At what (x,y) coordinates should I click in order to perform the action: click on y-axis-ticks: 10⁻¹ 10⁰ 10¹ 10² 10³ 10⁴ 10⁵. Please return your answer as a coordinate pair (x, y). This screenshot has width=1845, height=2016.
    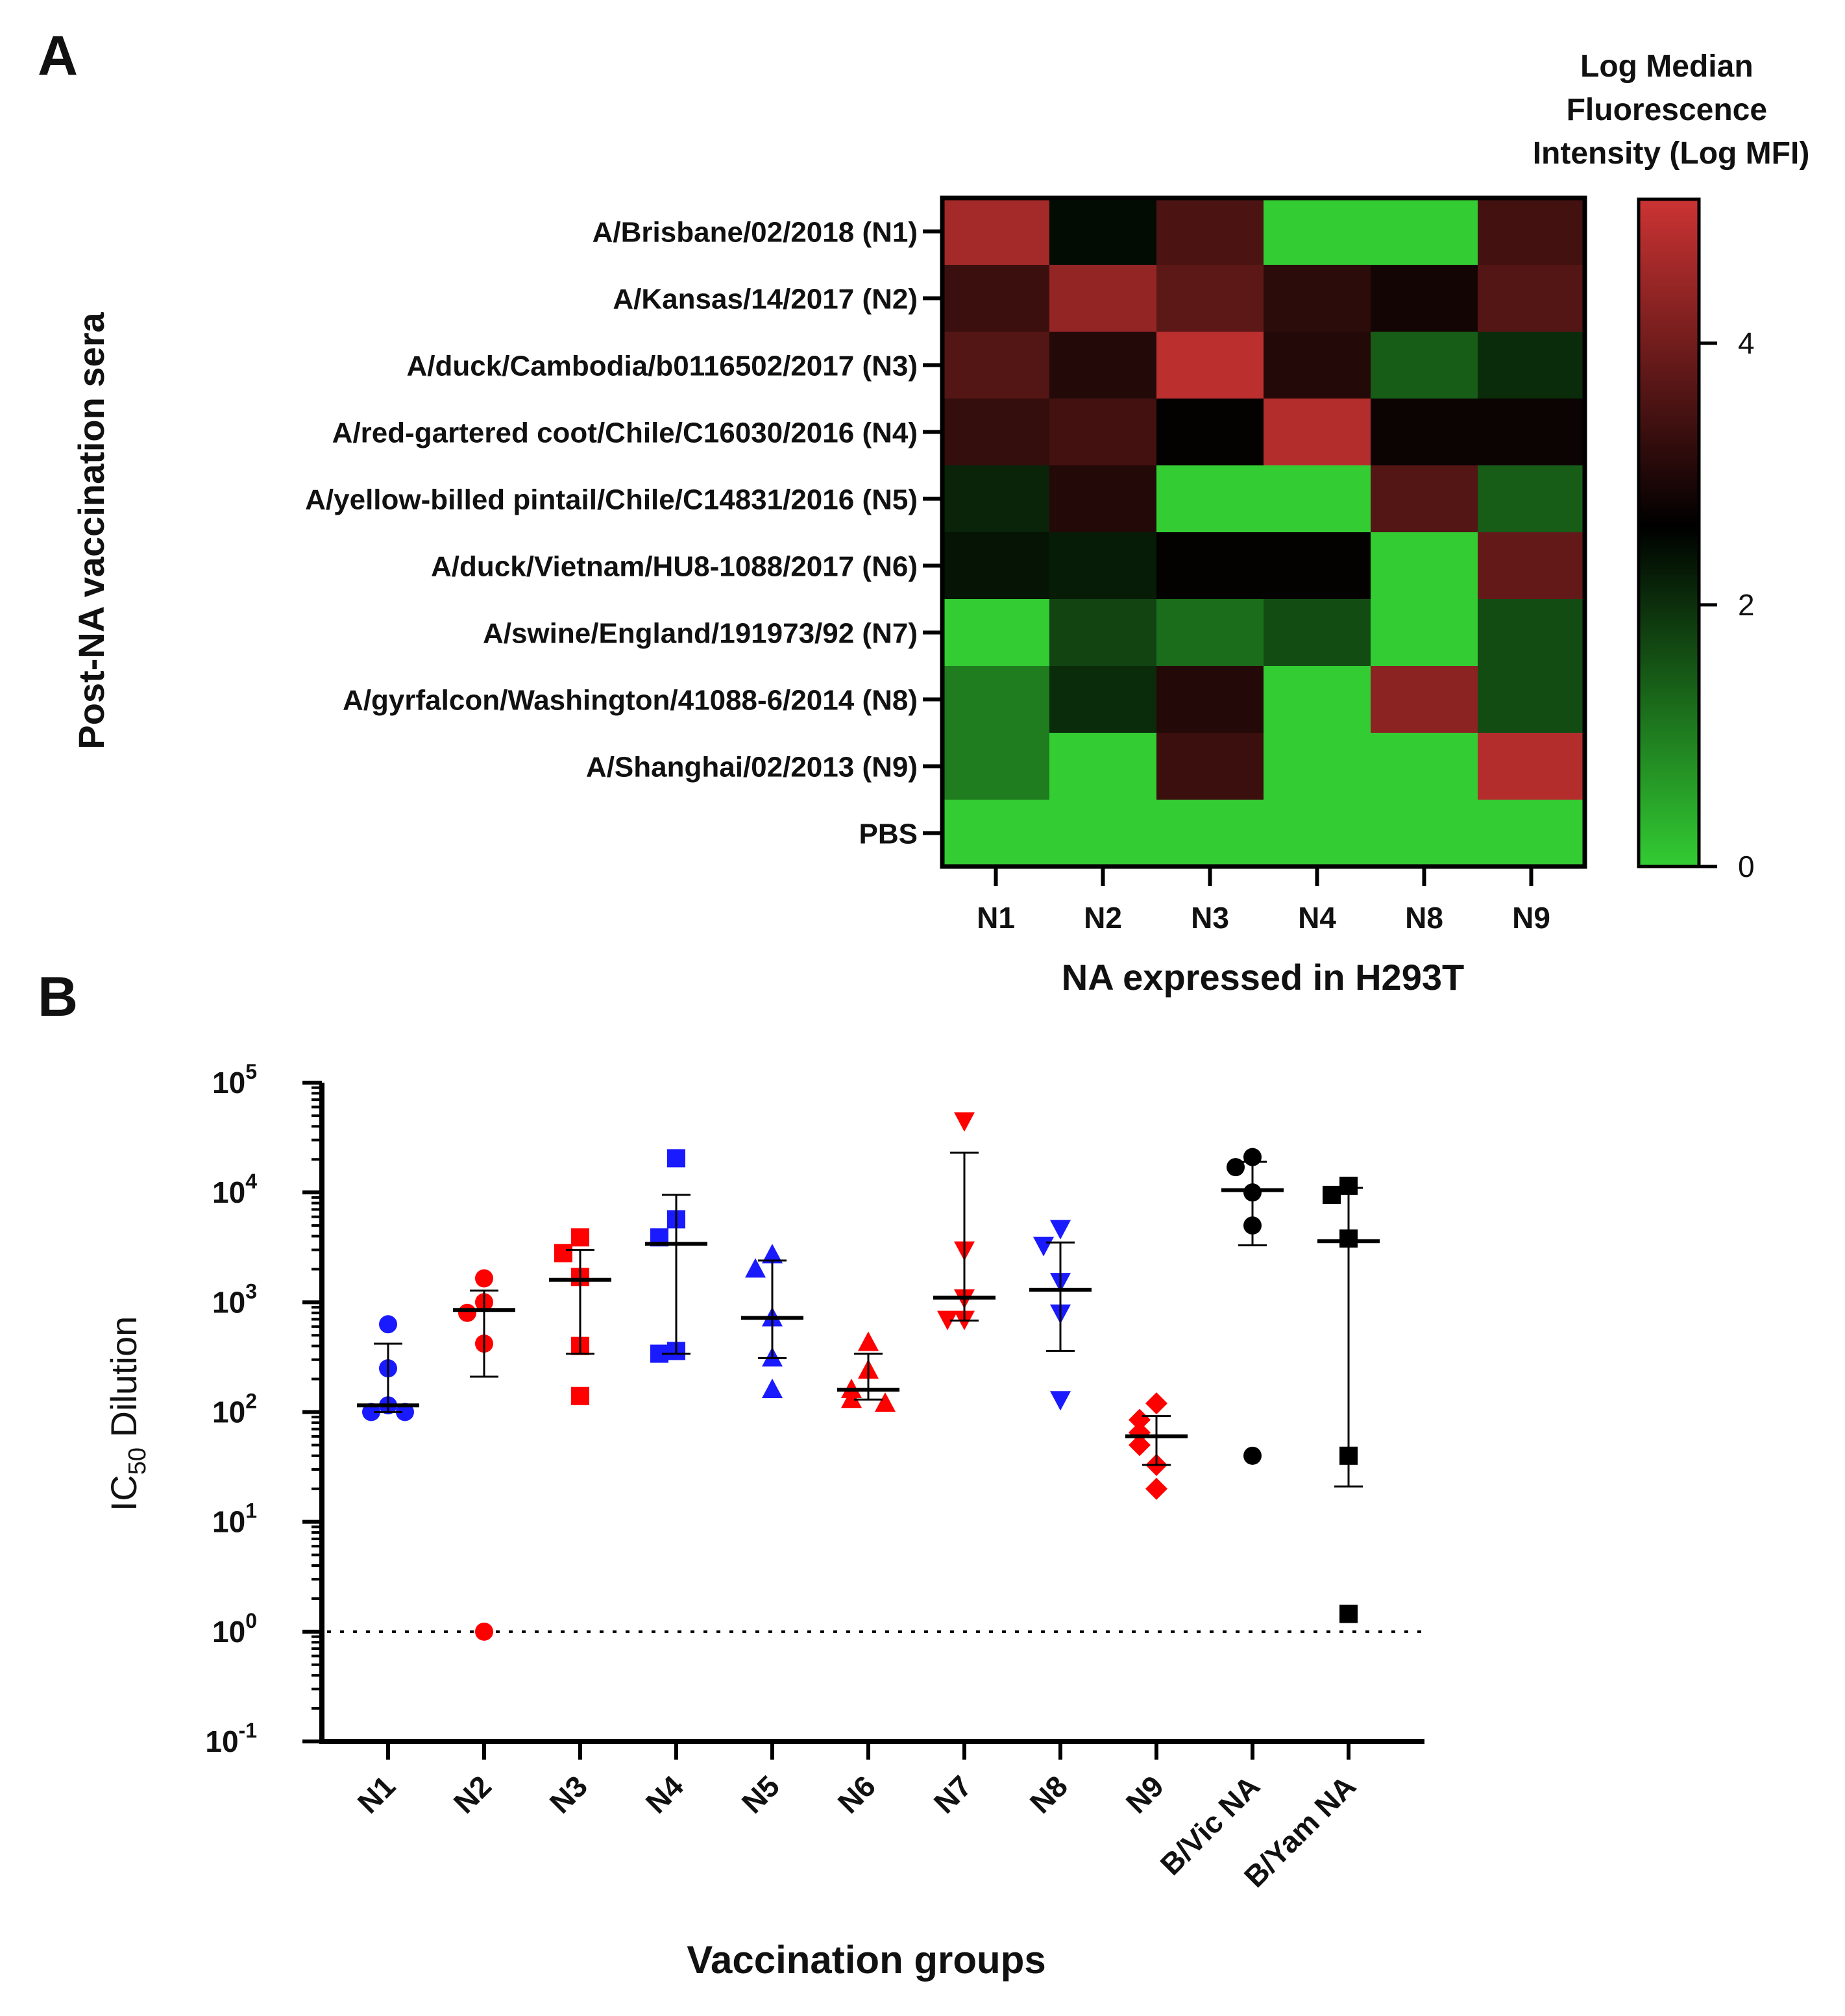
    Looking at the image, I should click on (263, 1409).